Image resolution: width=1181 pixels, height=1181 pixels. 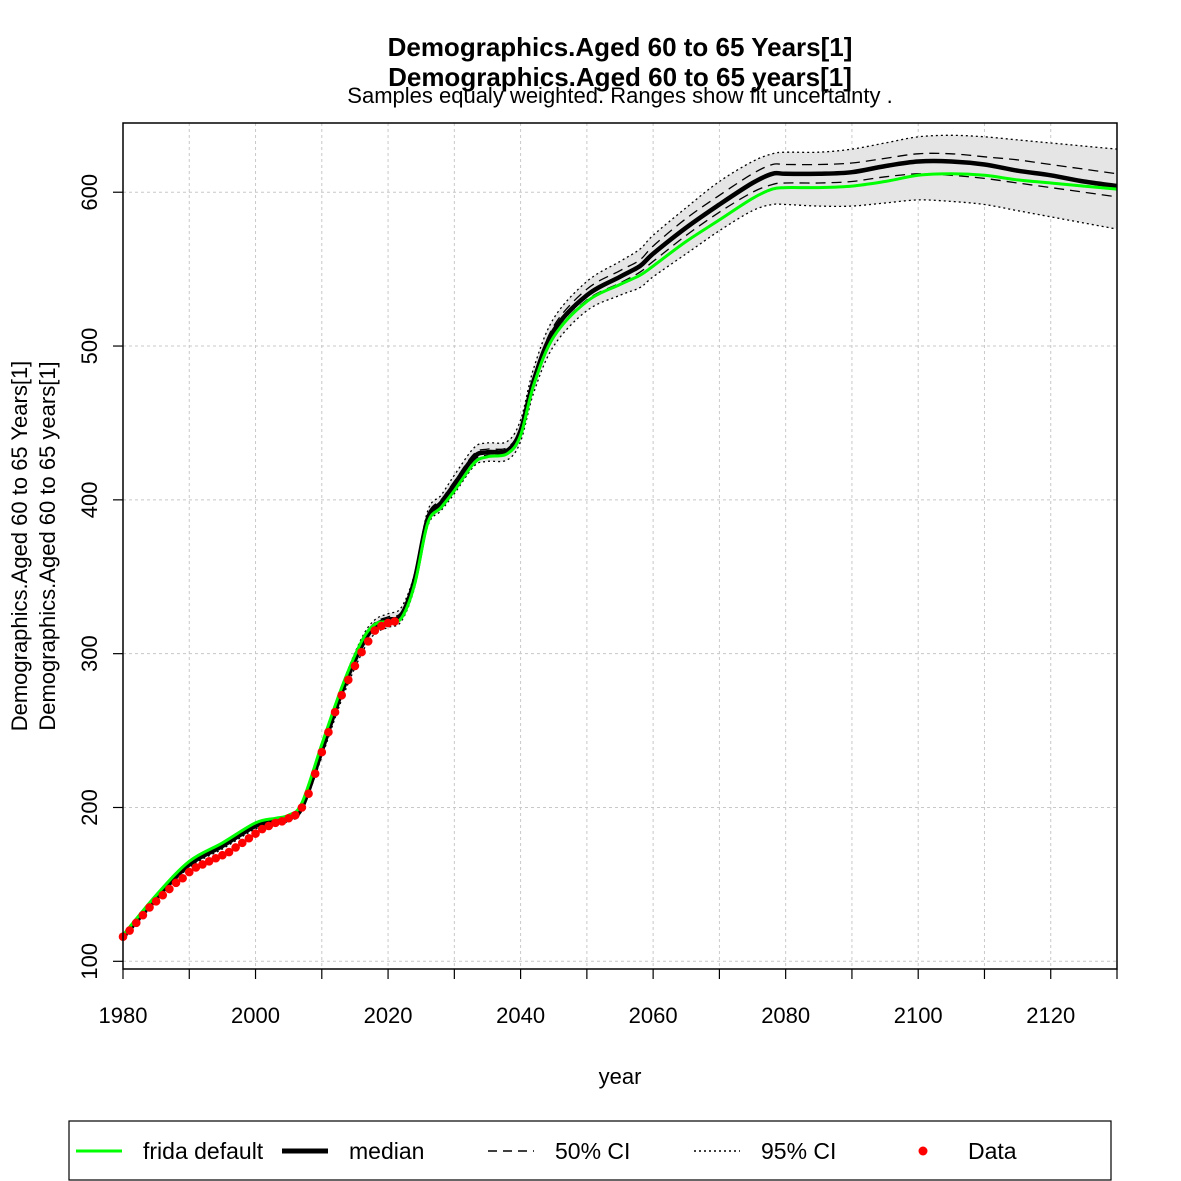 I want to click on legend-data-label: Data, so click(x=992, y=1151).